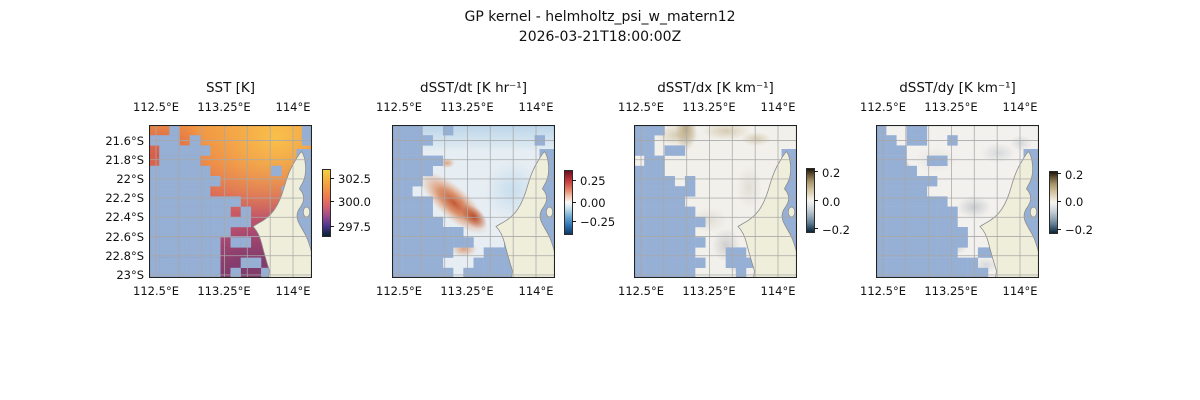  Describe the element at coordinates (695, 201) in the screenshot. I see `cloud-mask` at that location.